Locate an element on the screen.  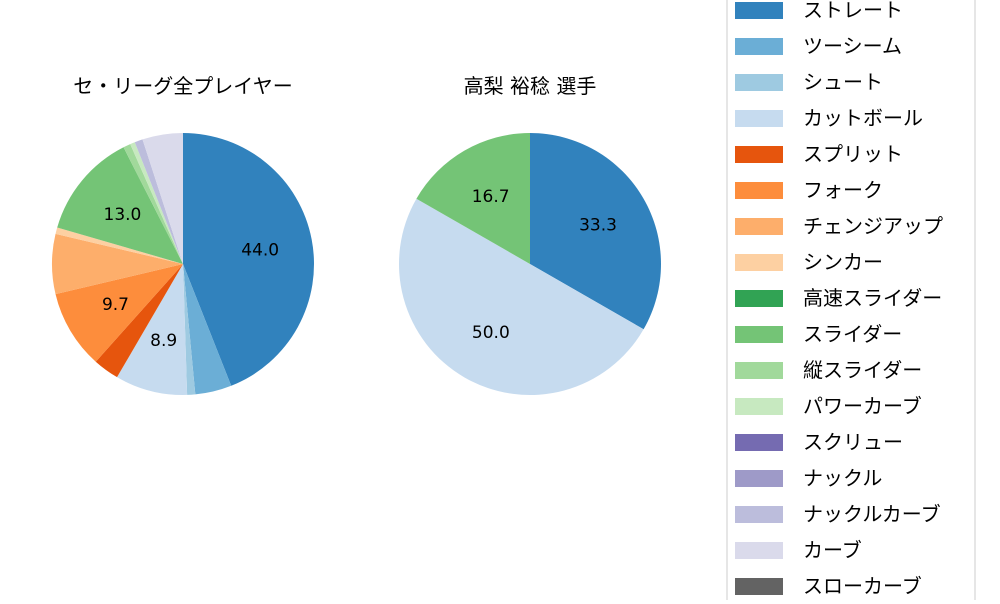
pie-slice-縦スライダー is located at coordinates (153, 204).